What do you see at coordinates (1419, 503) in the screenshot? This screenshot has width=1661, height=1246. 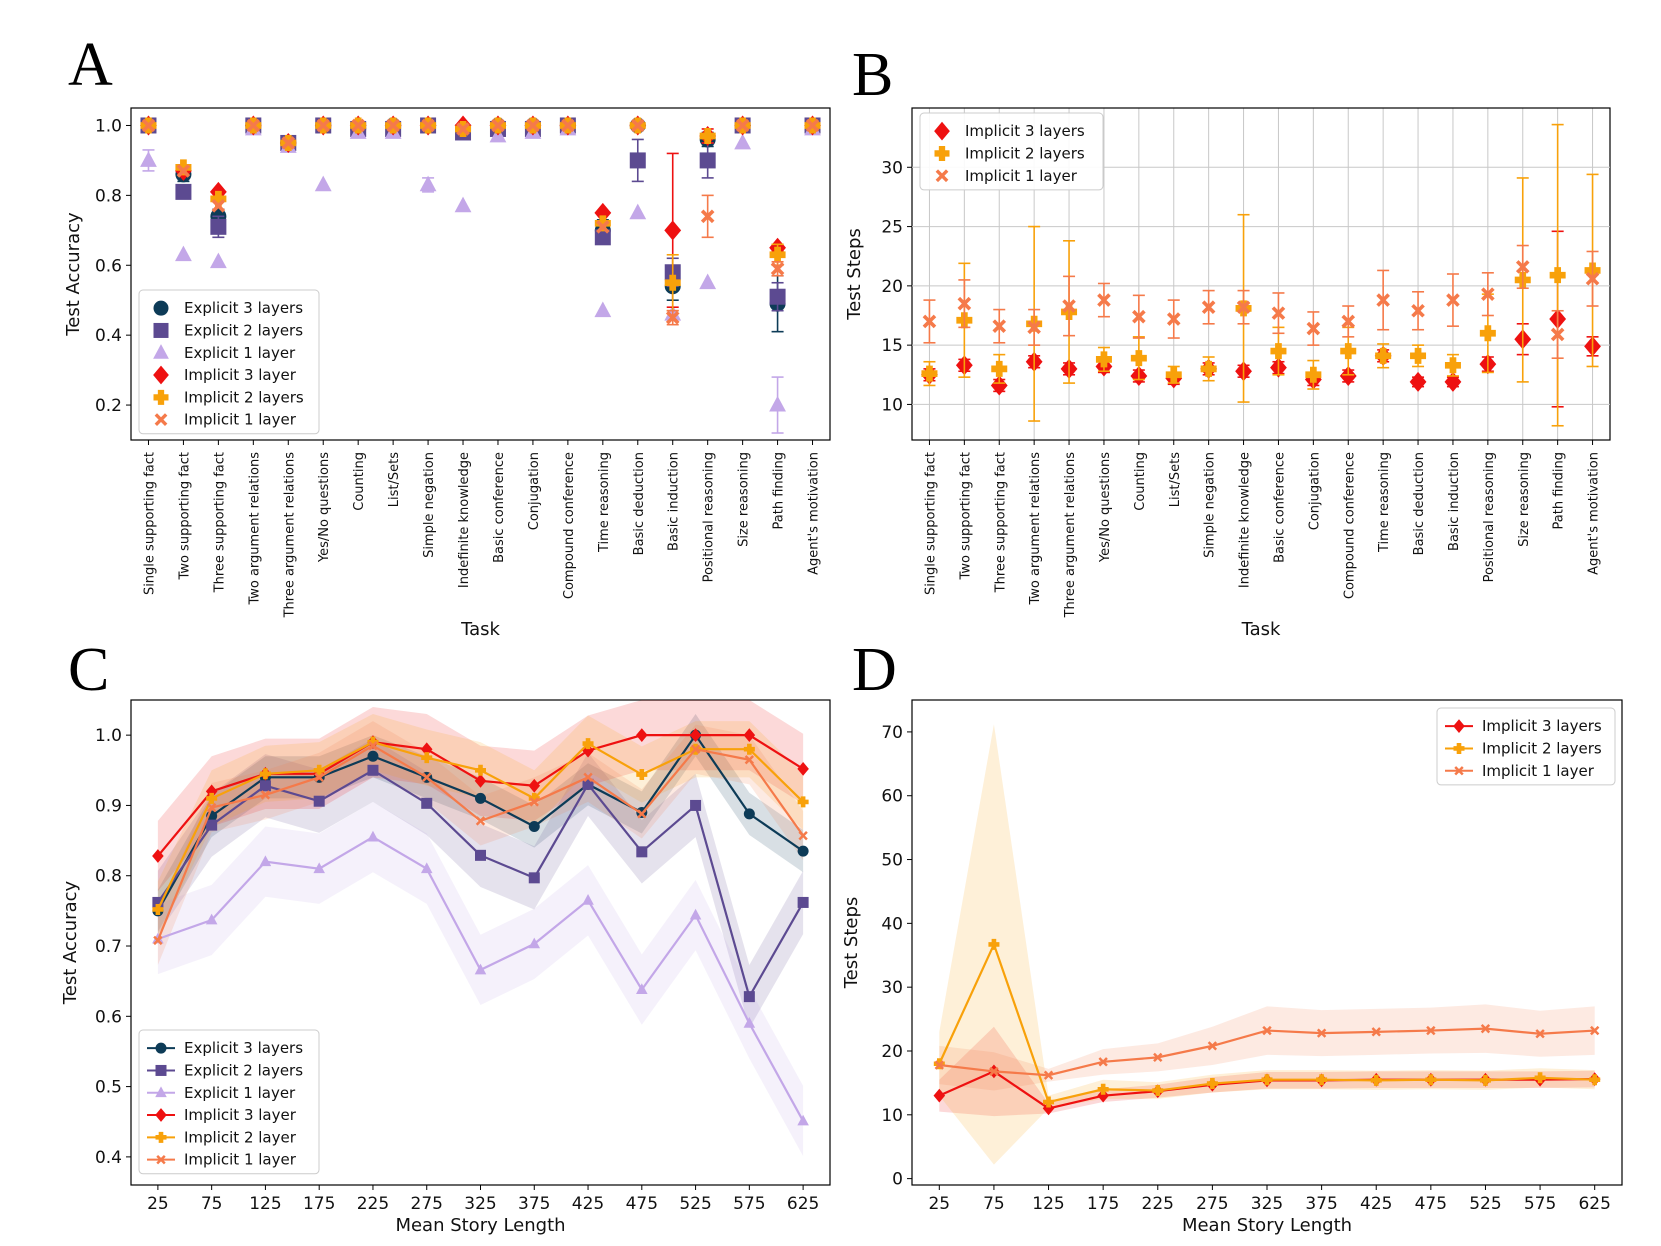 I see `x-tick-label: Basic deduction` at bounding box center [1419, 503].